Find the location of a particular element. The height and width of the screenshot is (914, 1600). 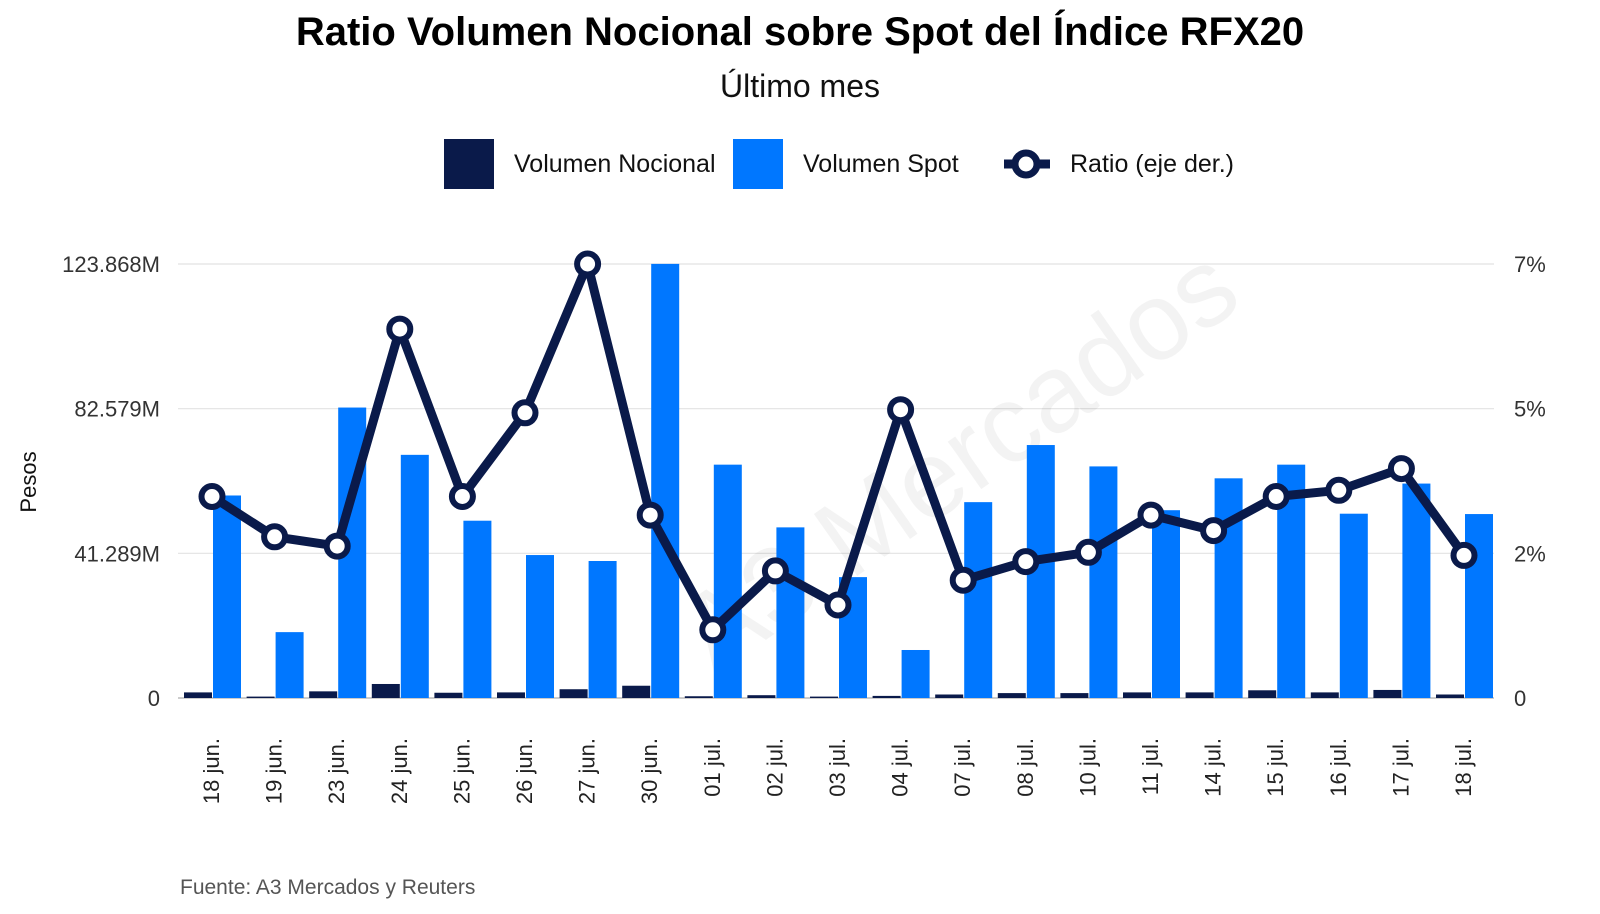

x-tick-label: 23 jun. is located at coordinates (336, 771).